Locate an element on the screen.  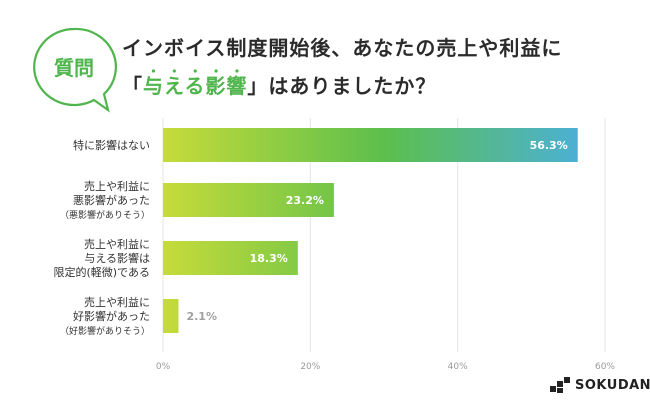
category-label: 好影響があった is located at coordinates (111, 316).